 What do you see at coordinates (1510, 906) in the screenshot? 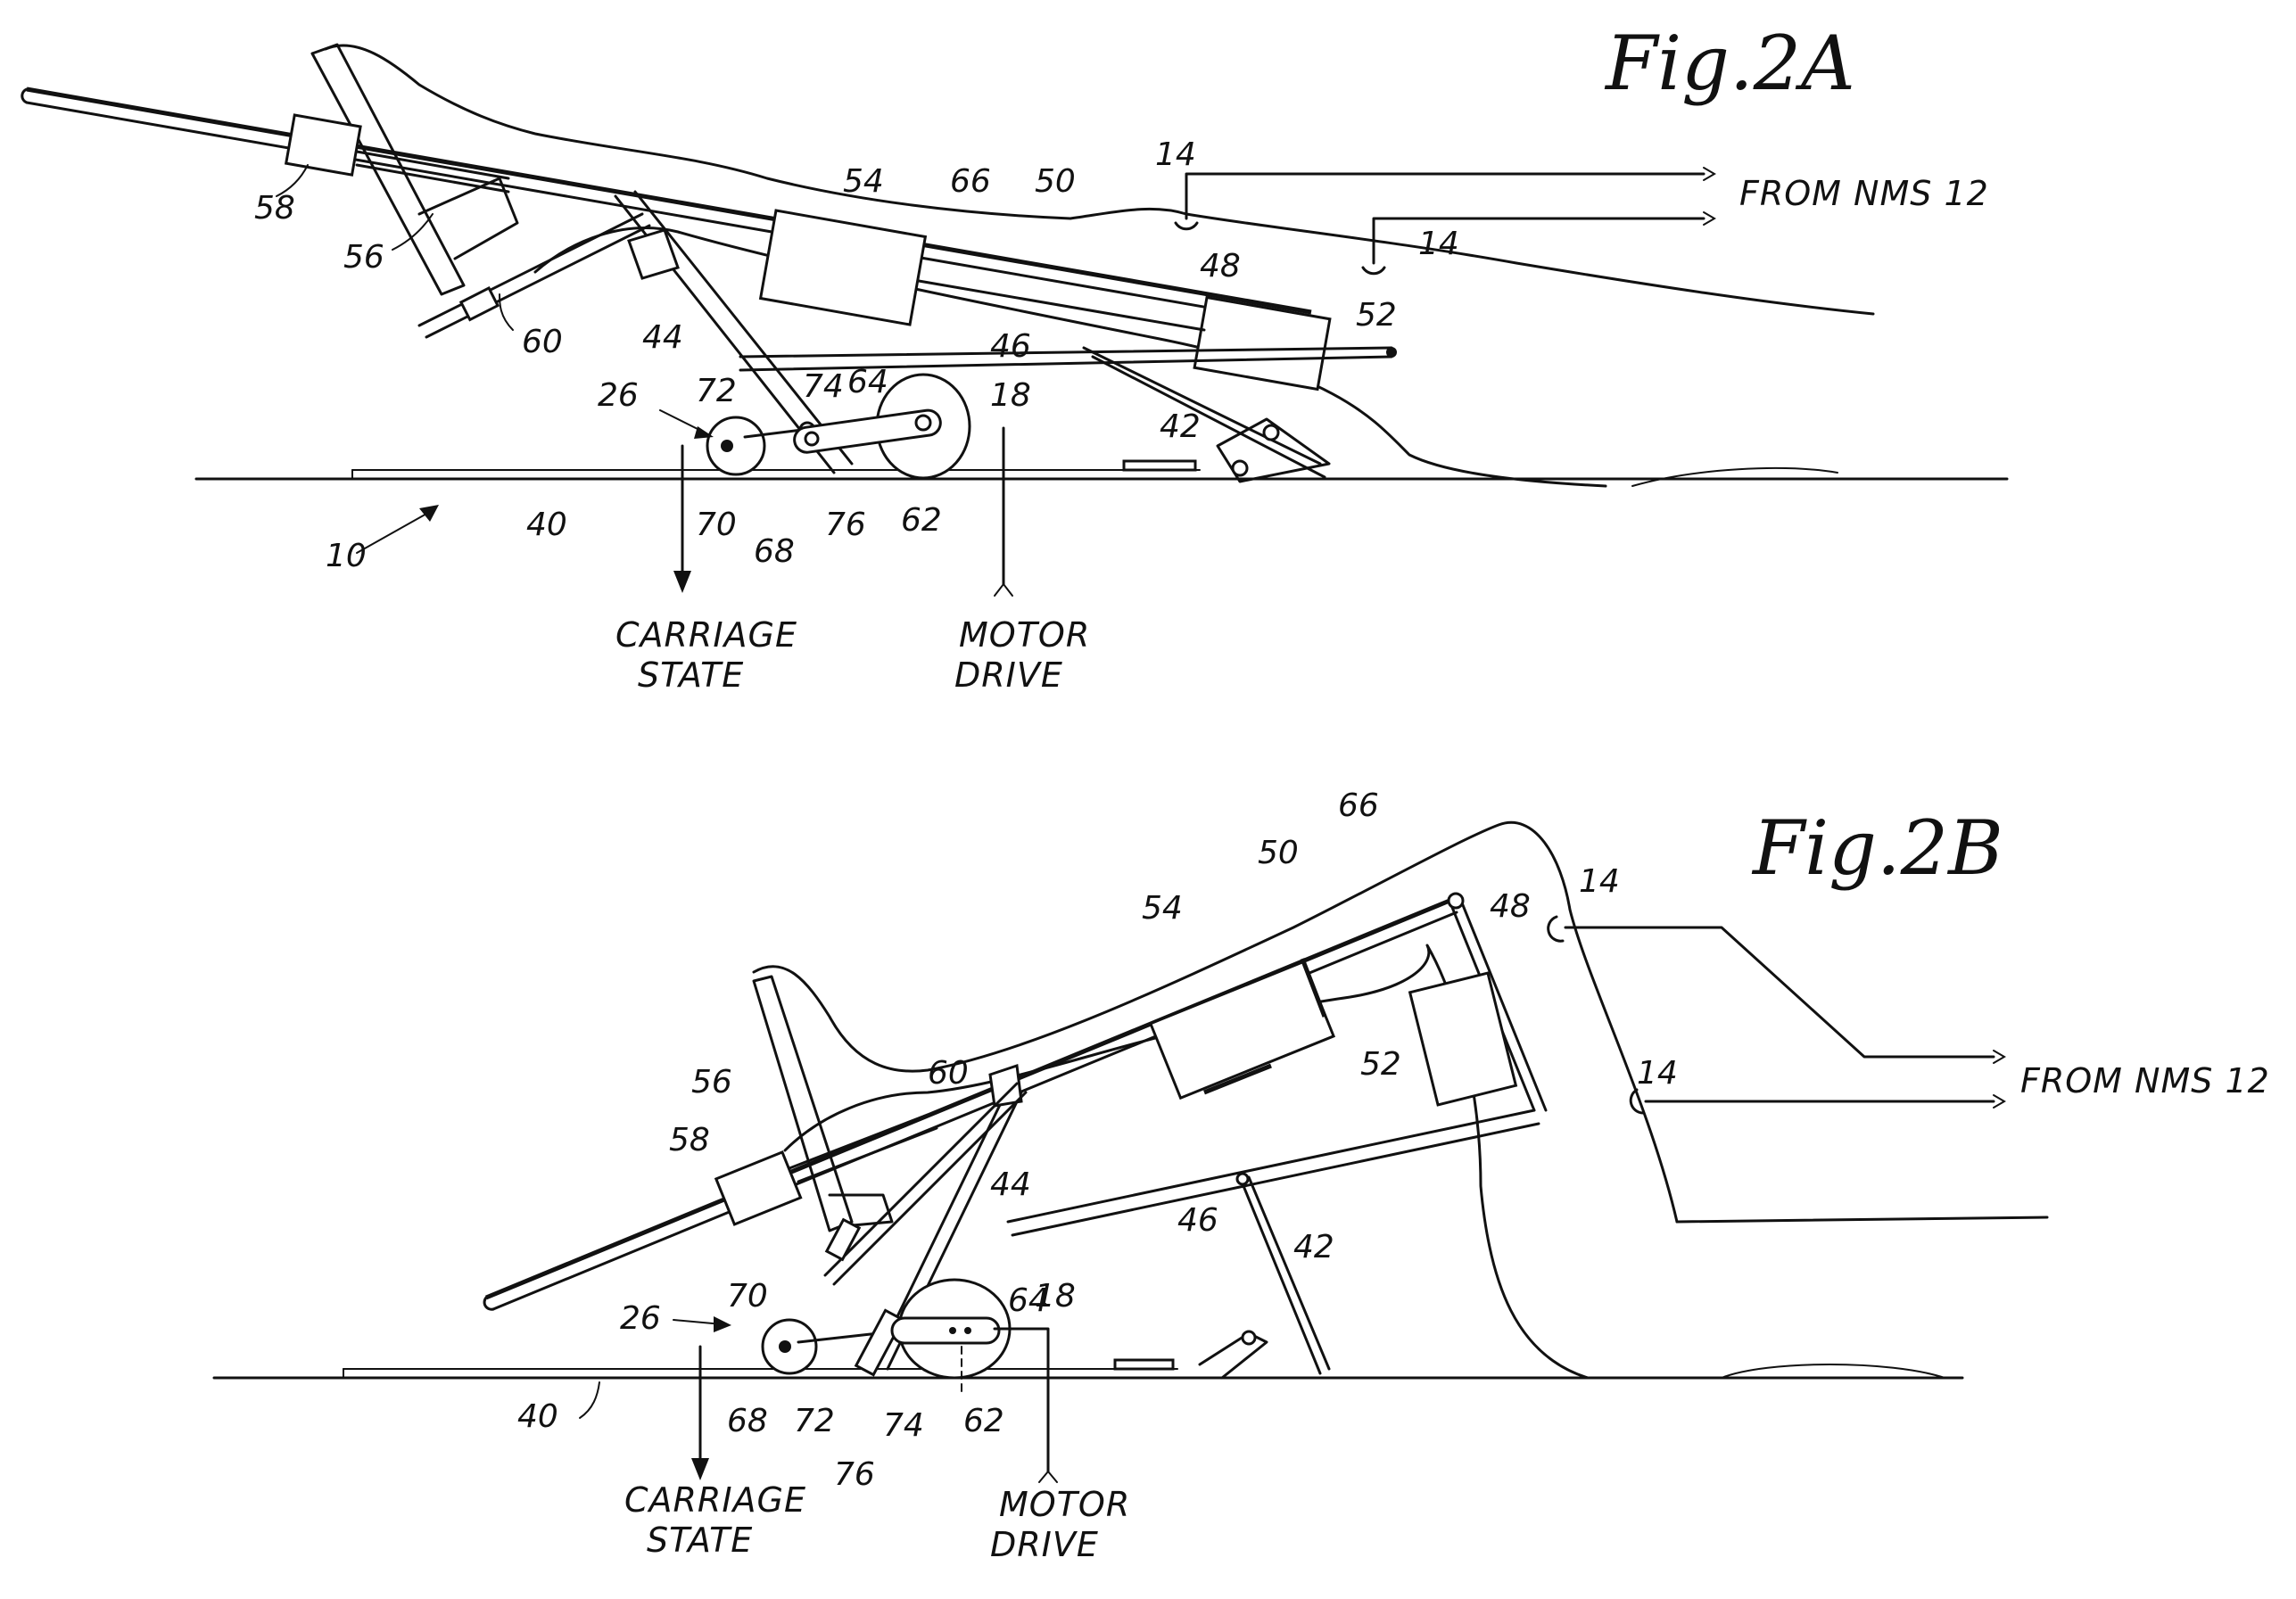
I see `label-48-b: 48` at bounding box center [1510, 906].